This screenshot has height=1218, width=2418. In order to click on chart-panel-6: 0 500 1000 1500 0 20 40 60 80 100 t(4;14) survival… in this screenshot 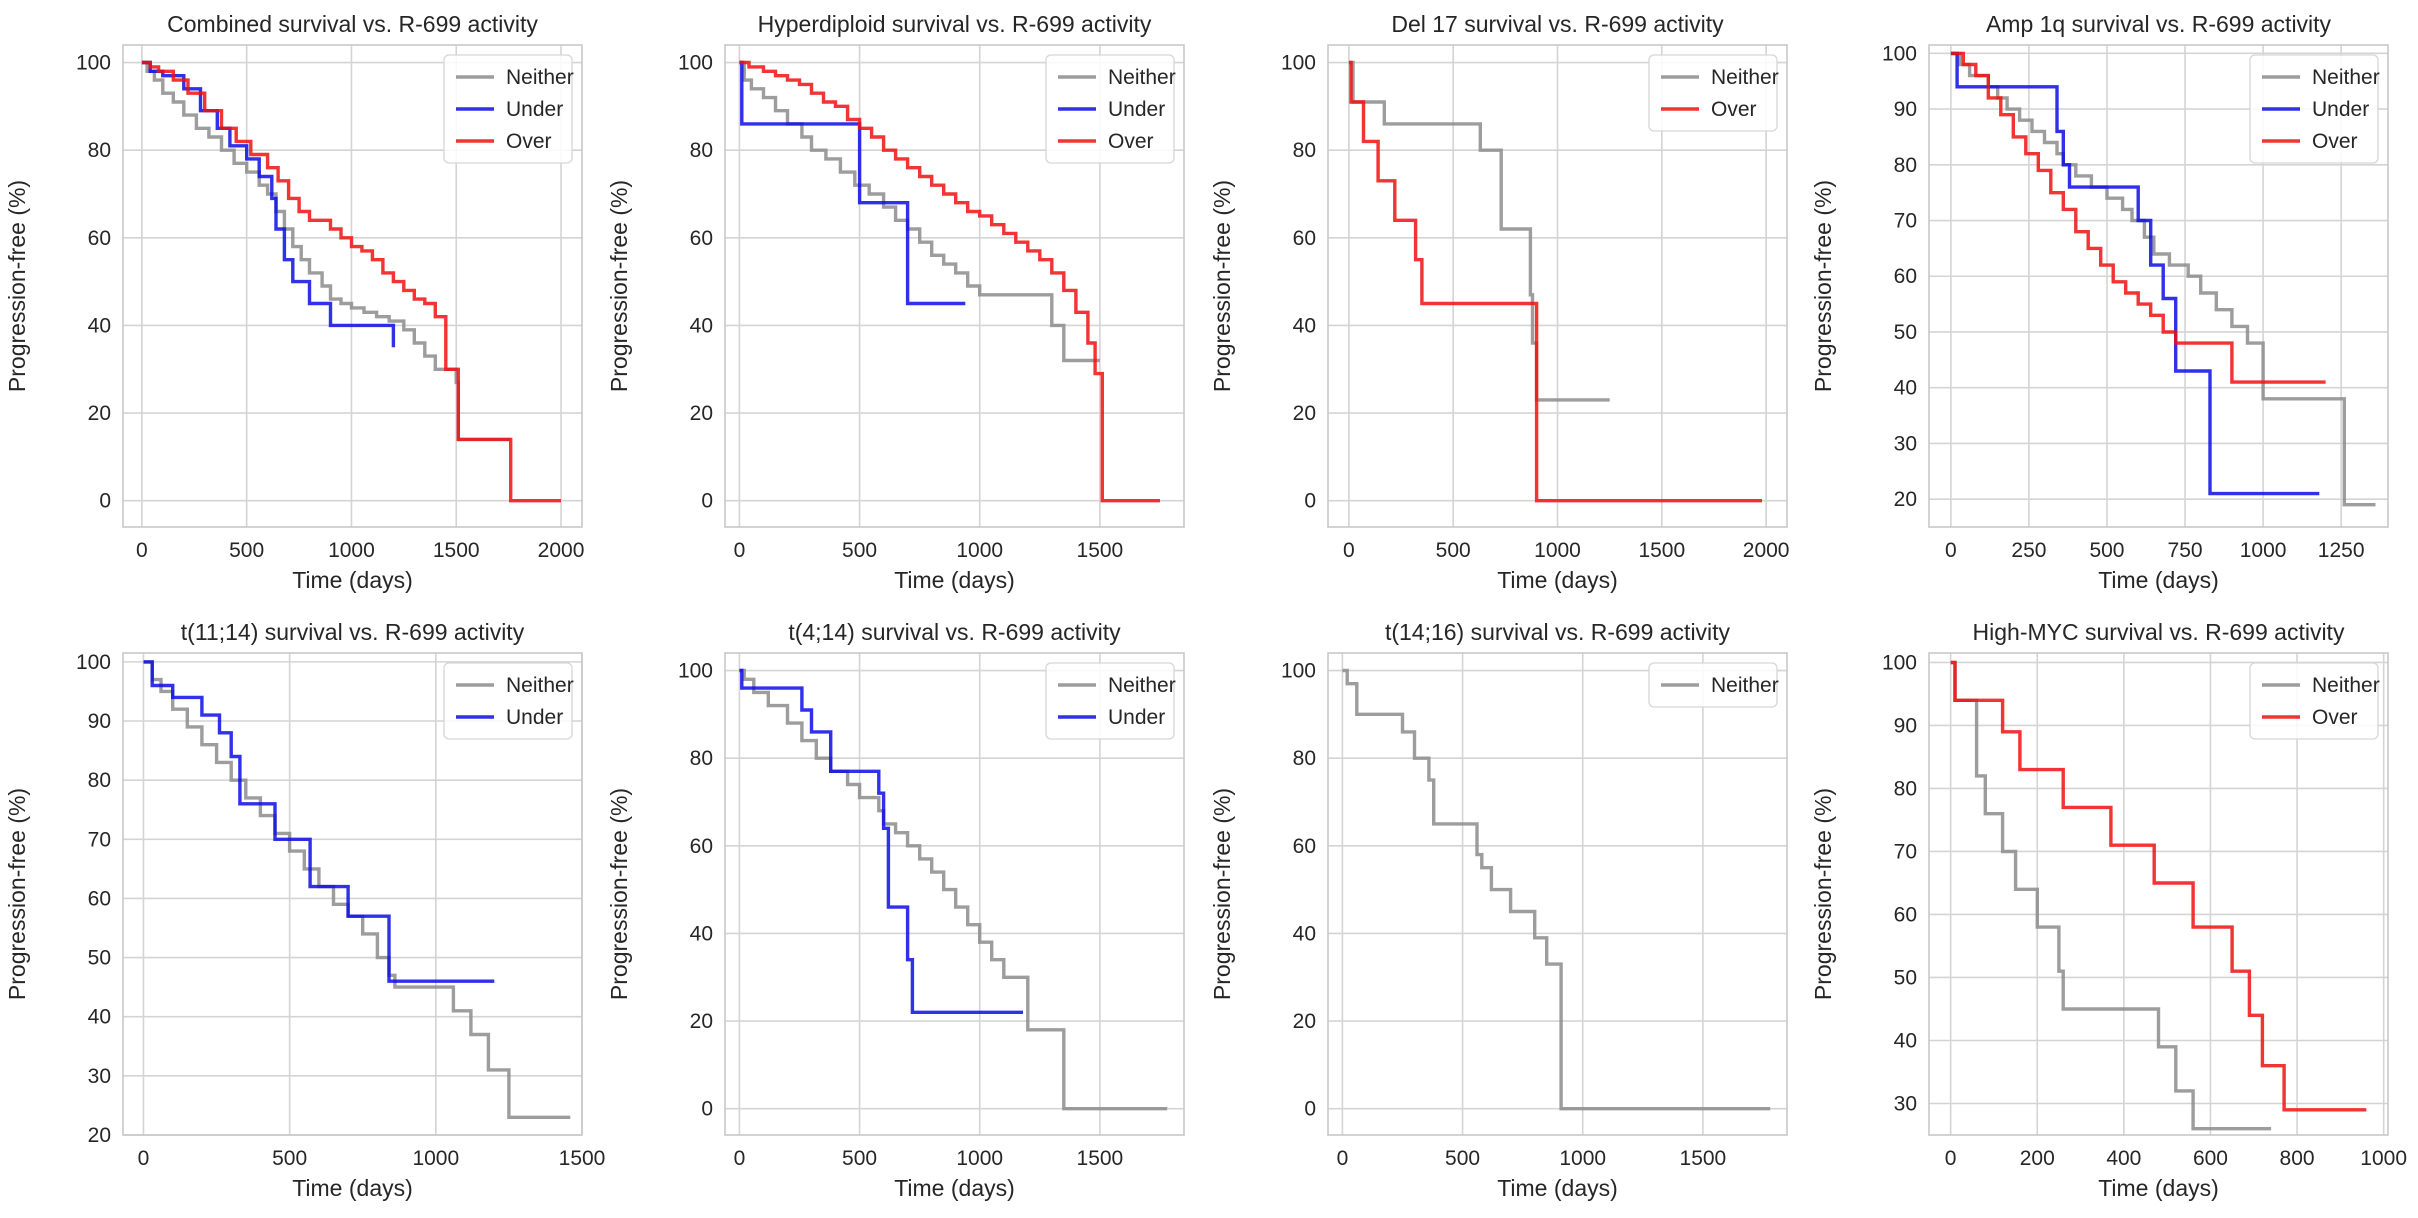, I will do `click(895, 910)`.